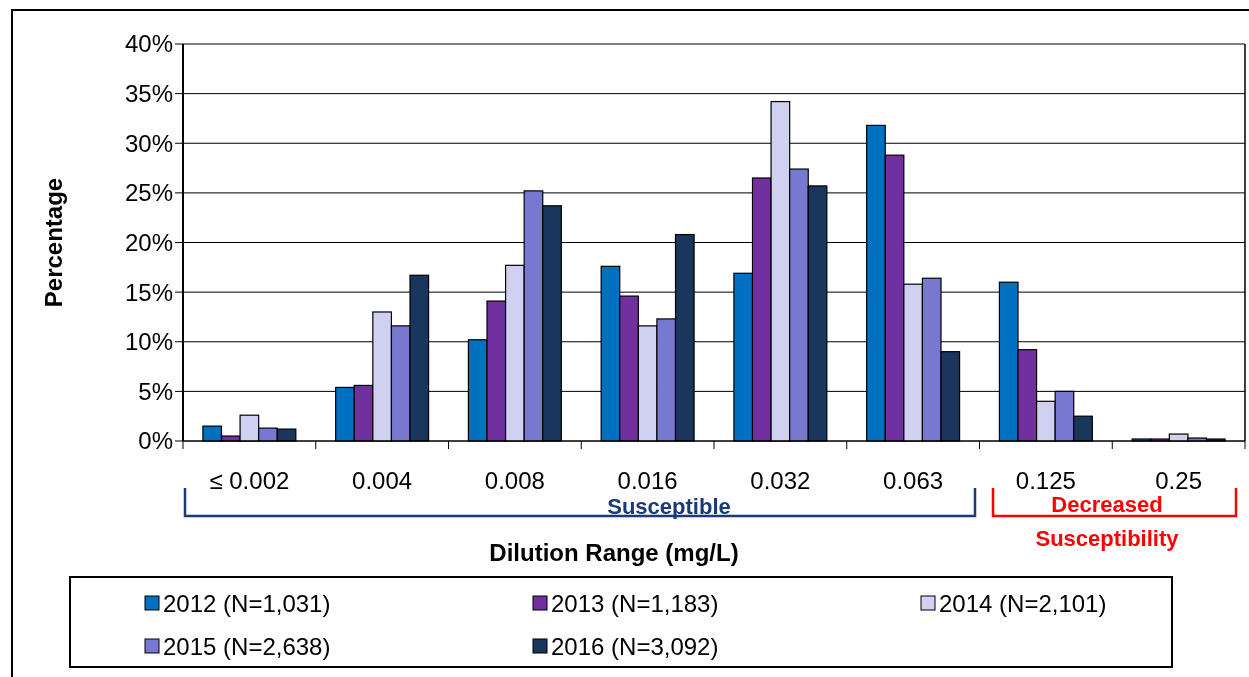 Image resolution: width=1249 pixels, height=677 pixels. Describe the element at coordinates (780, 480) in the screenshot. I see `x-tick-label: 0.032` at that location.